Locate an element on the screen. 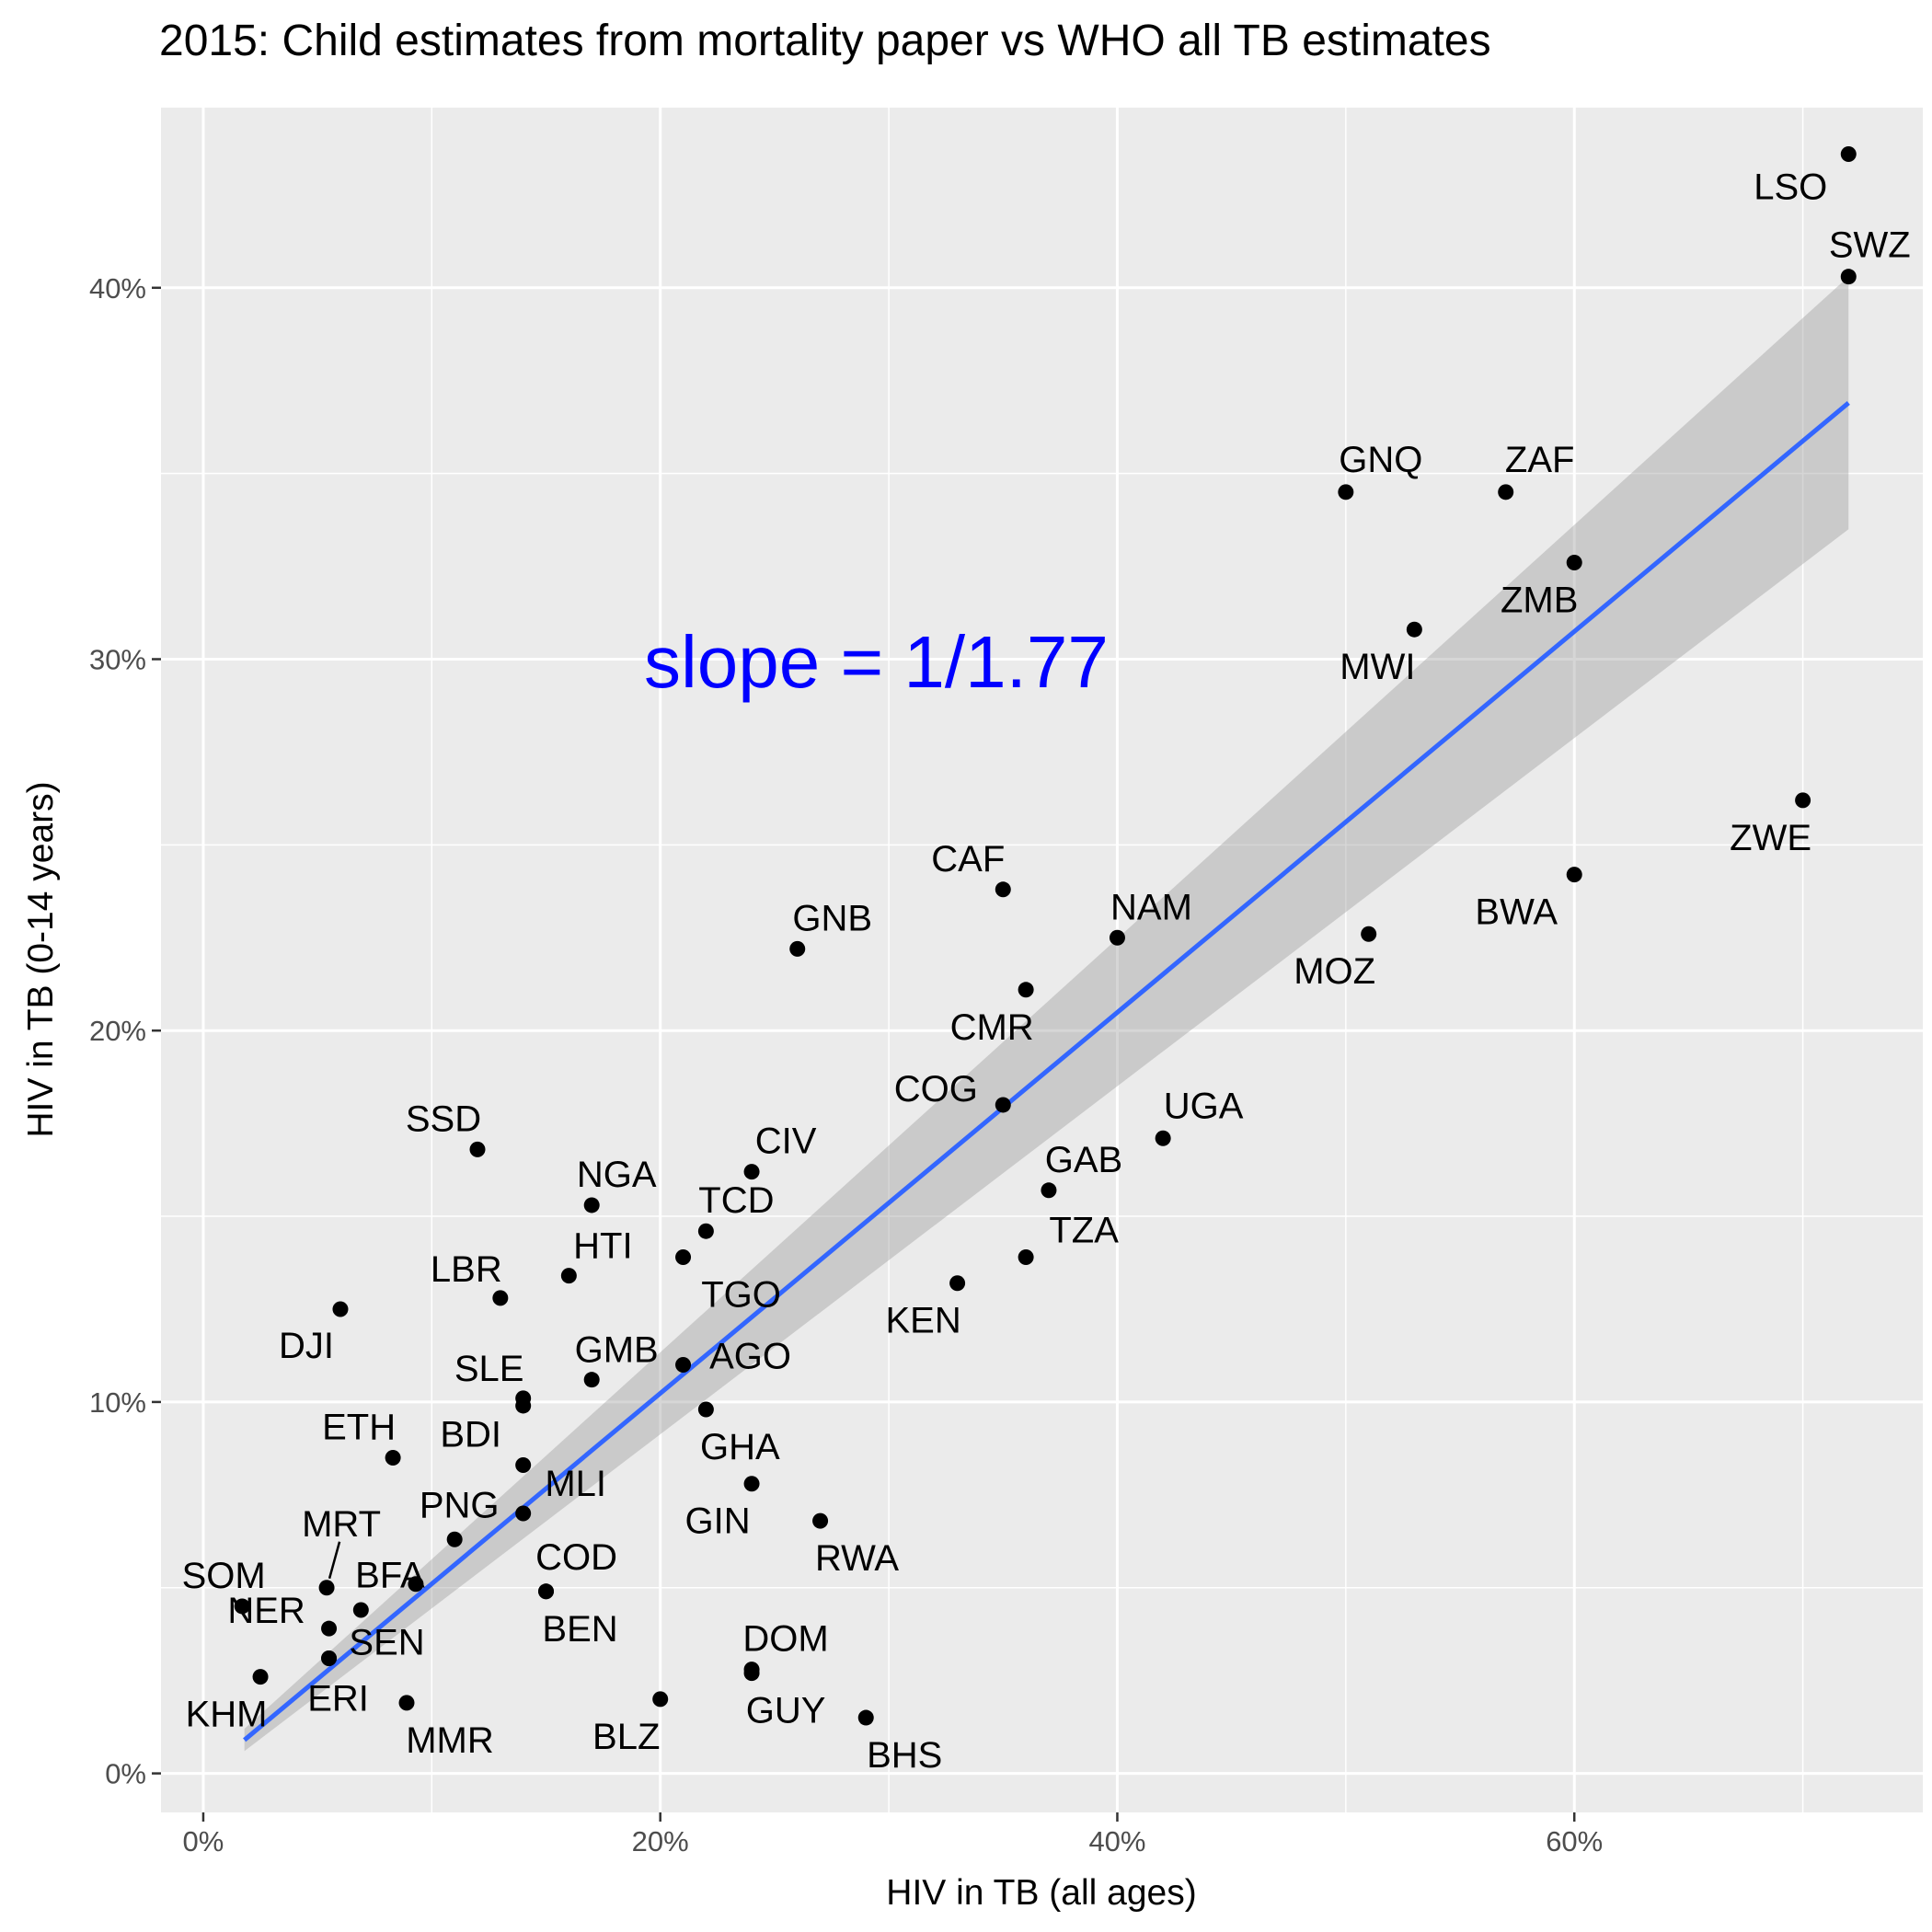 The height and width of the screenshot is (1932, 1932). x-tick-label: 20% is located at coordinates (660, 1841).